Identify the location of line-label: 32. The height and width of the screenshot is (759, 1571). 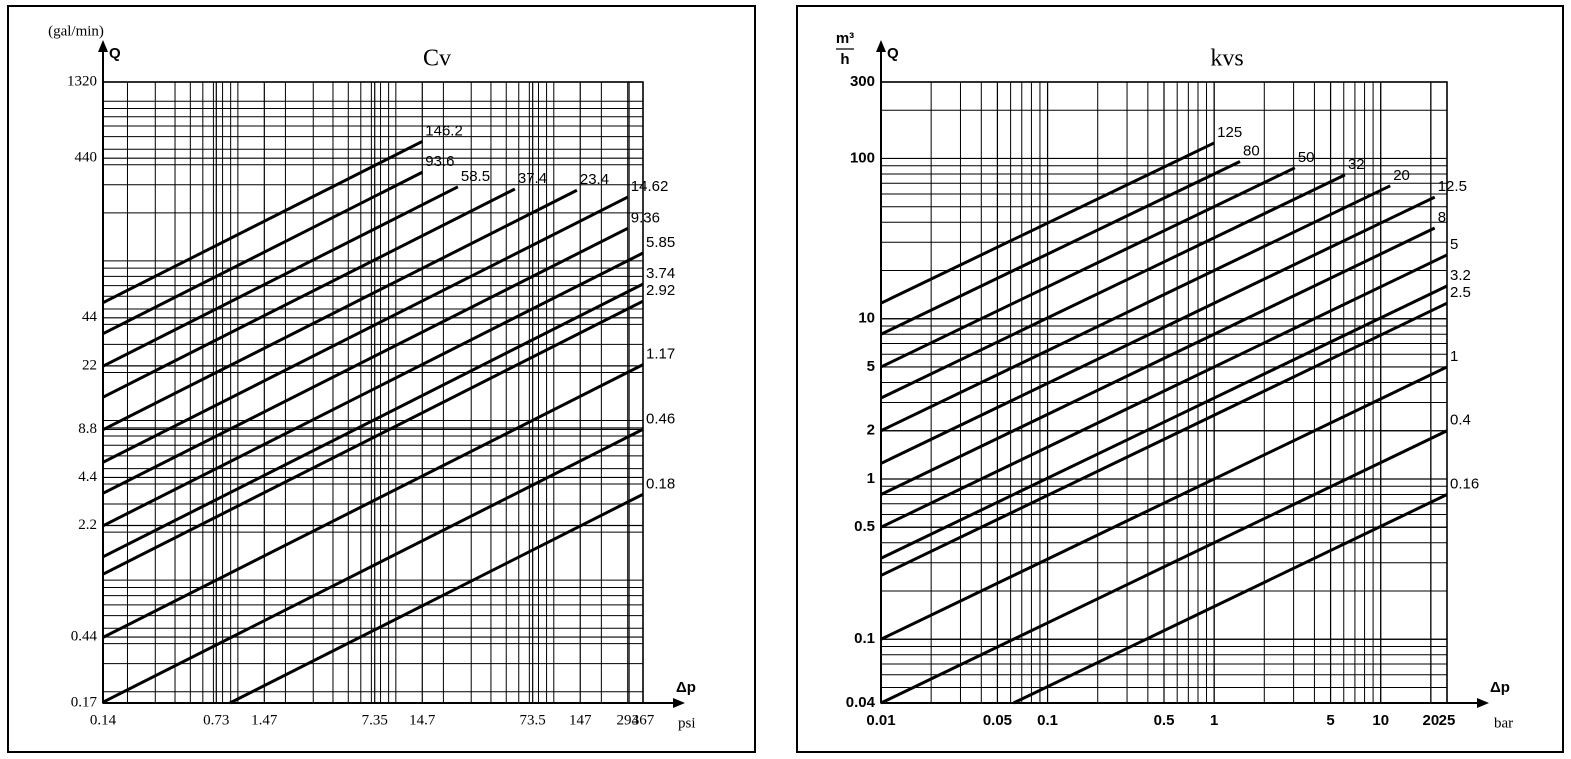
(1356, 164).